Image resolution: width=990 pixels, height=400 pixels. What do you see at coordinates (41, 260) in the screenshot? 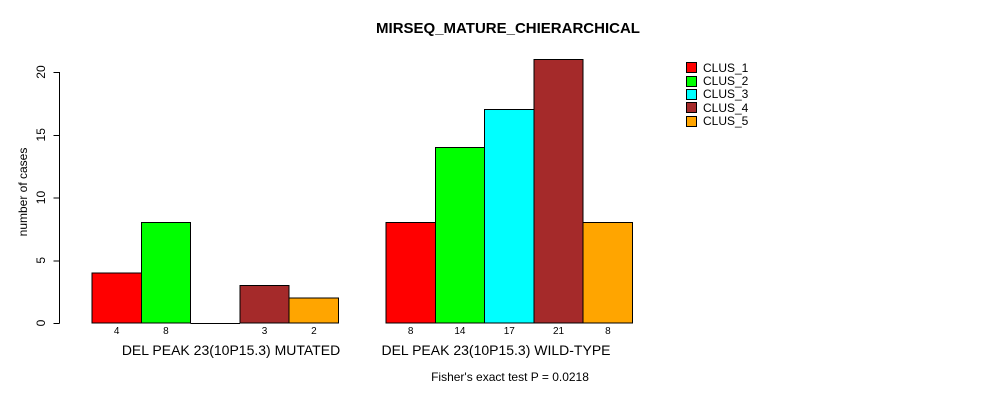
I see `y-axis-tick-label: 5` at bounding box center [41, 260].